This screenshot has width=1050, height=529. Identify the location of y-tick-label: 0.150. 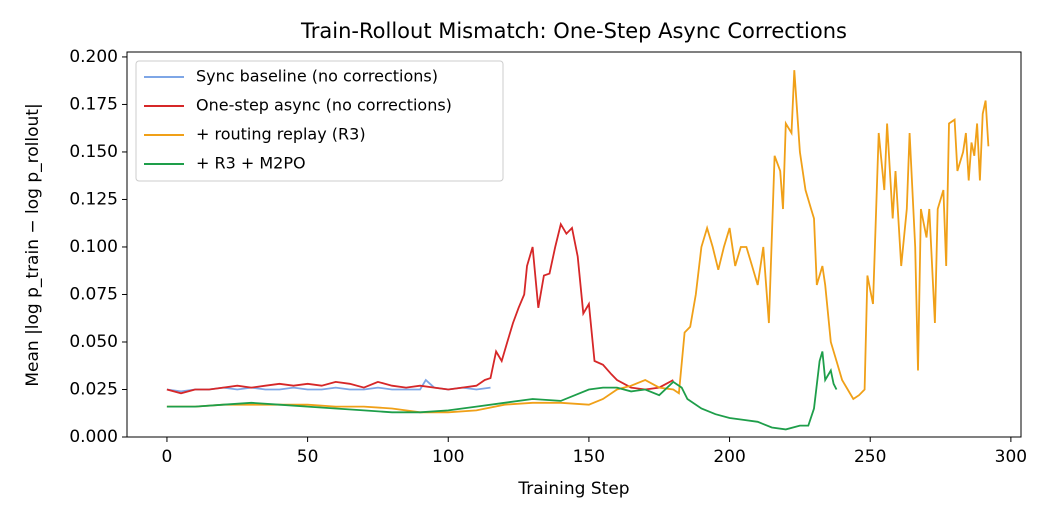
(93, 152).